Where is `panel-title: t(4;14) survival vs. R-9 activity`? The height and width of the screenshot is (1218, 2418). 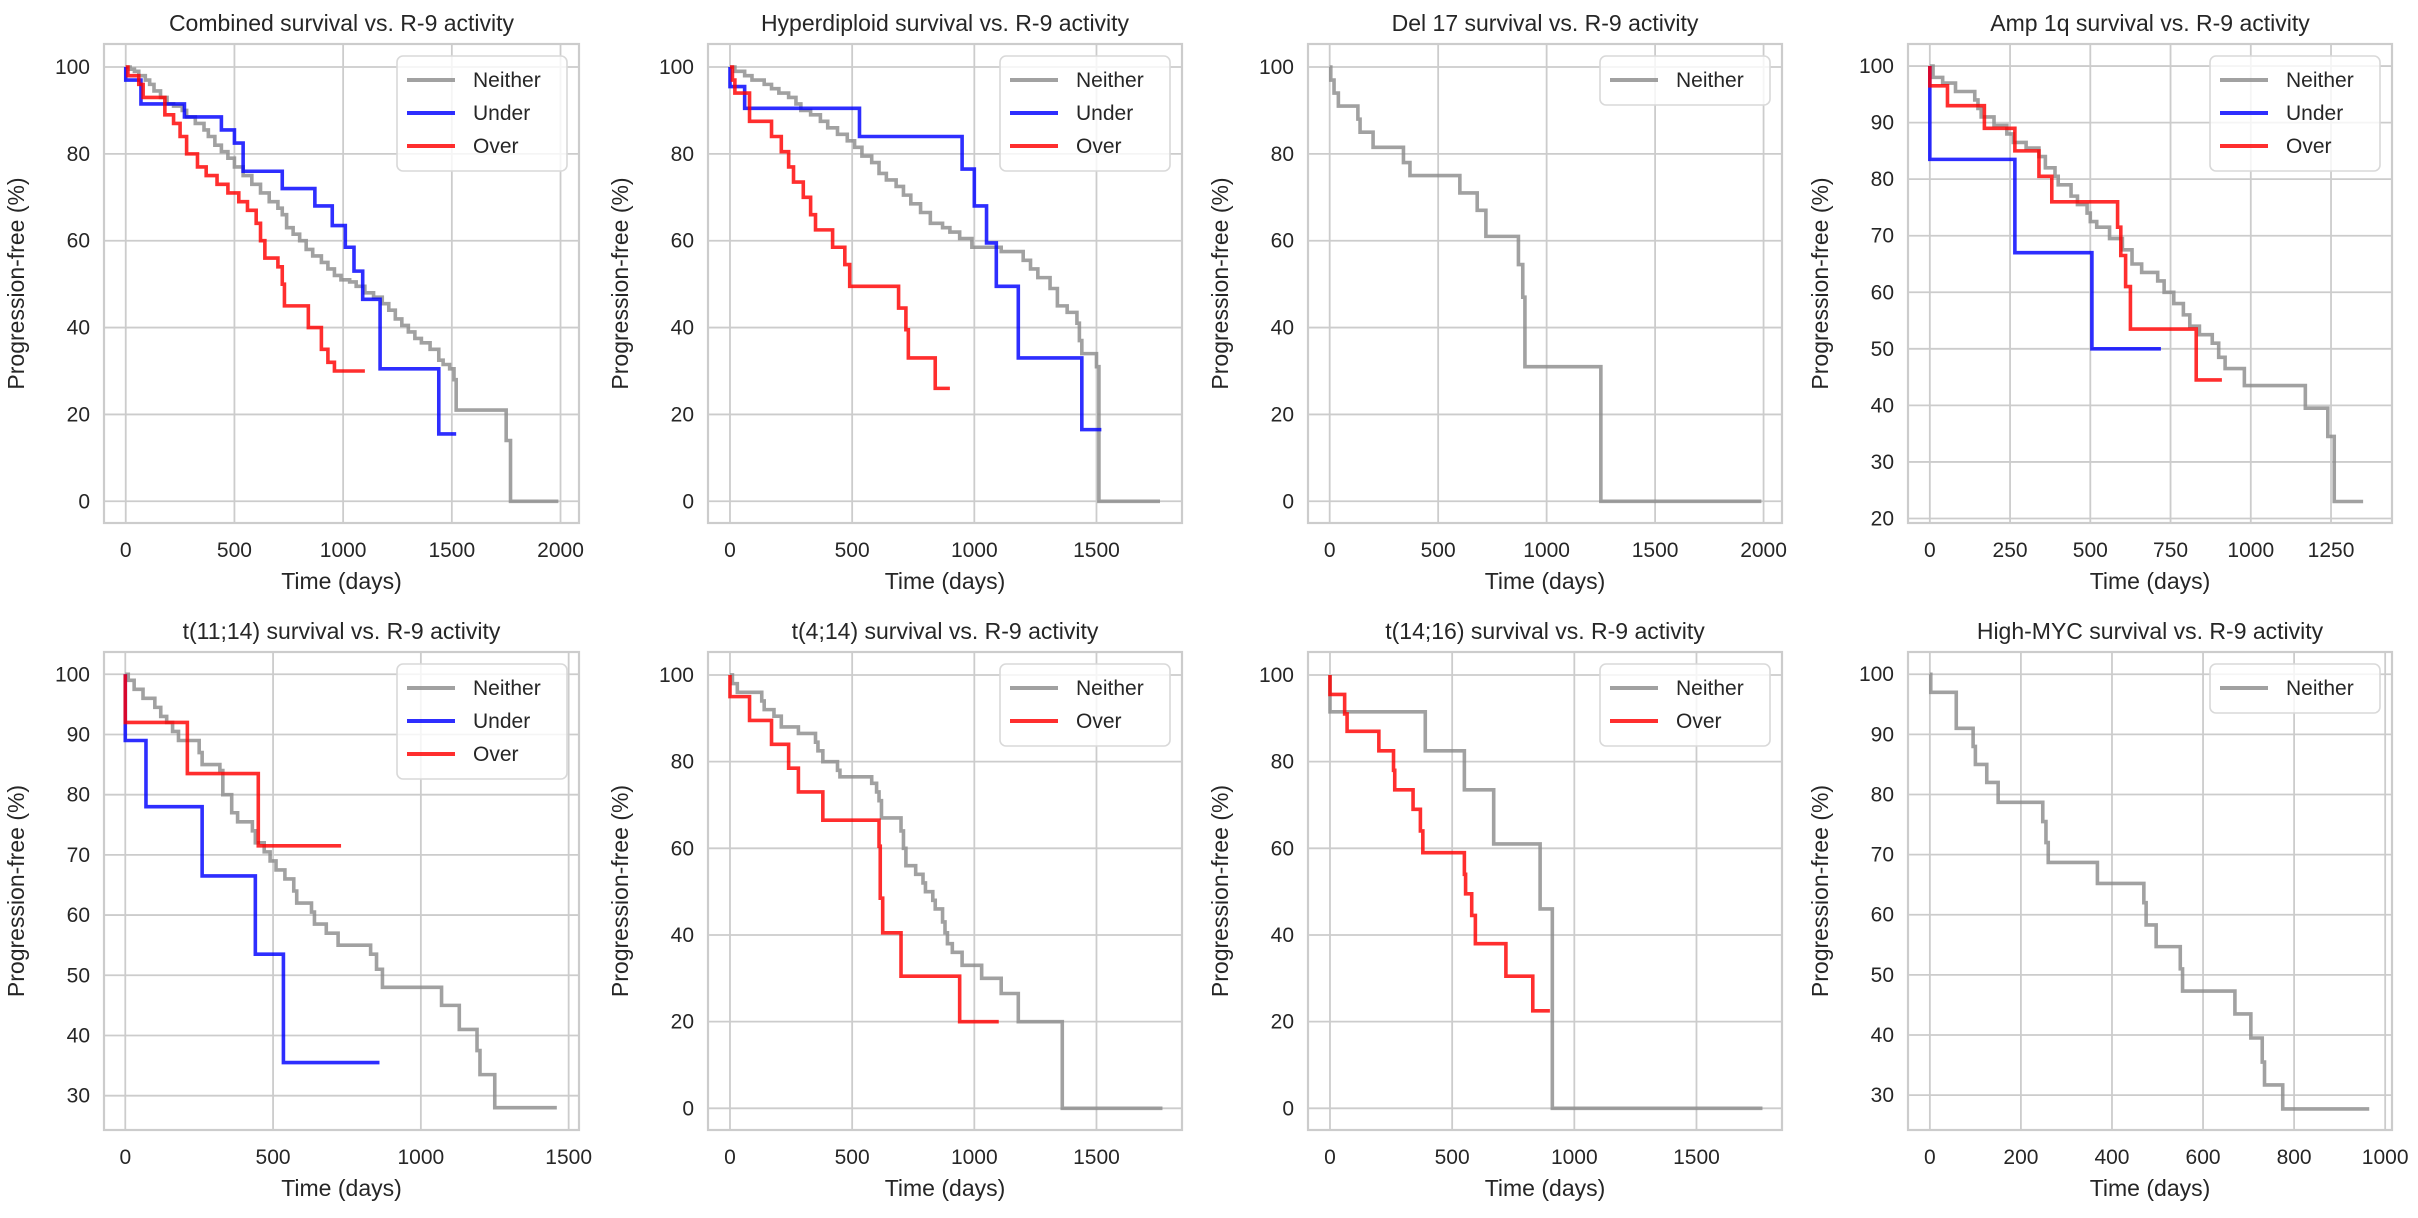 panel-title: t(4;14) survival vs. R-9 activity is located at coordinates (945, 631).